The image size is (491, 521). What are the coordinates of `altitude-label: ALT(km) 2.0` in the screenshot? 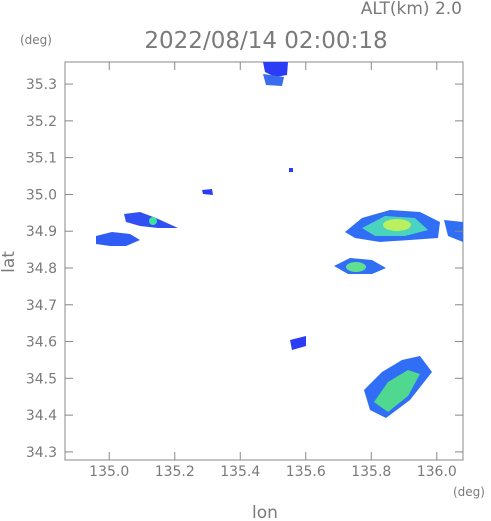 It's located at (411, 9).